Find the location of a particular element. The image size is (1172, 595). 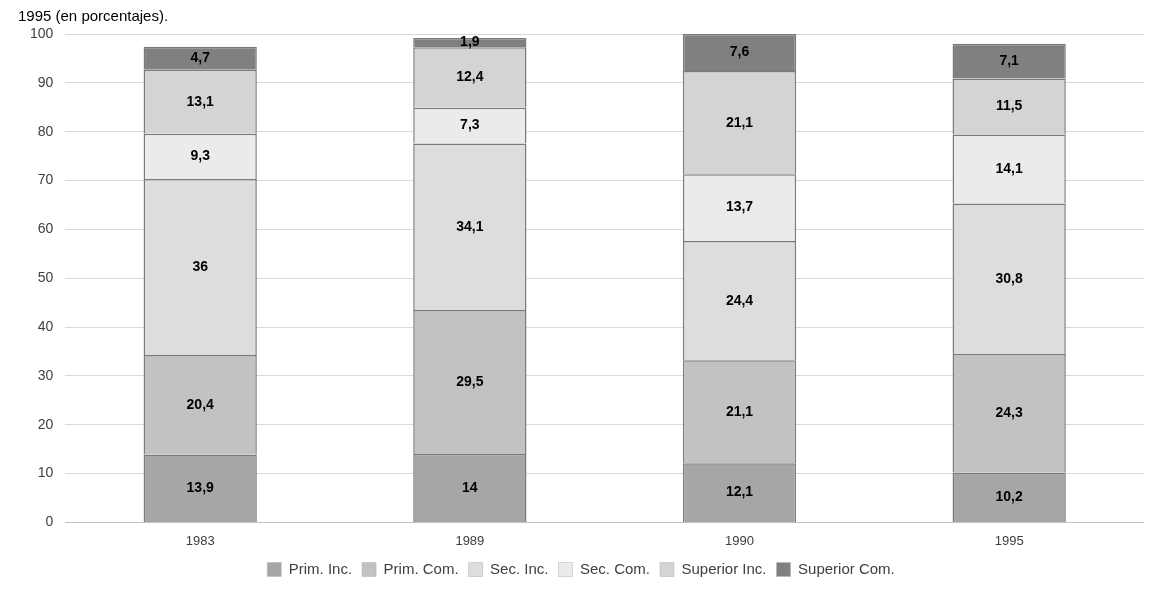

data-label: 24,4 is located at coordinates (739, 299).